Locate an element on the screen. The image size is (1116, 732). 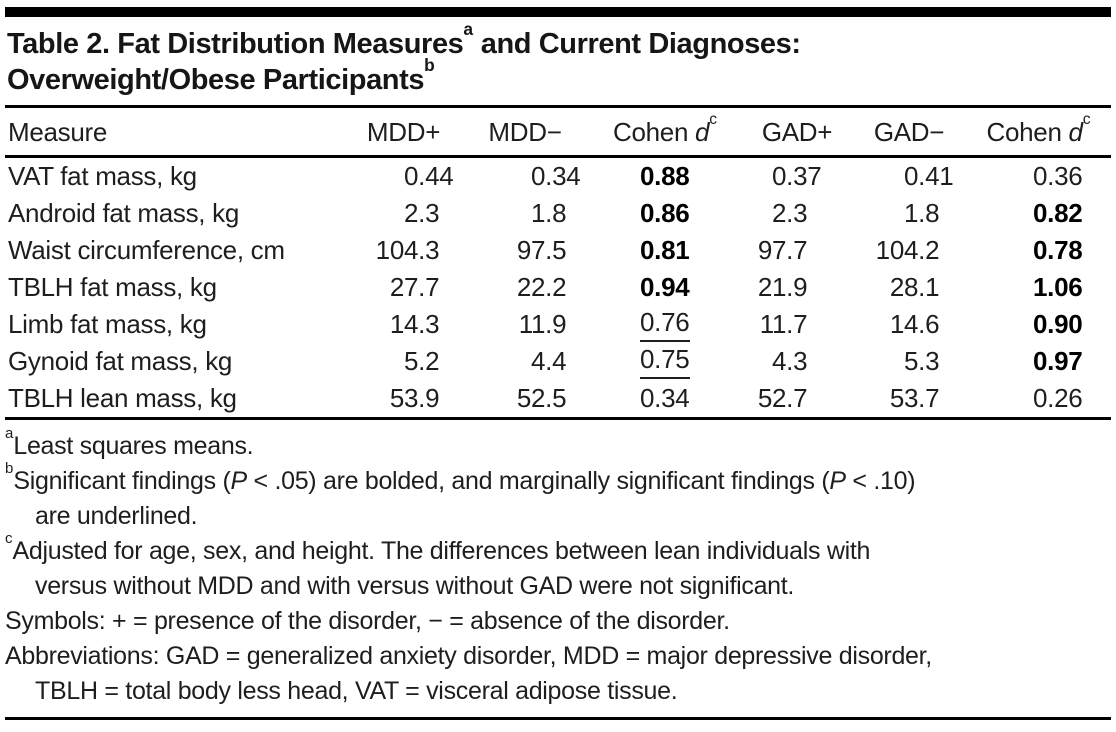
value-cell: 97. 7 is located at coordinates (797, 250).